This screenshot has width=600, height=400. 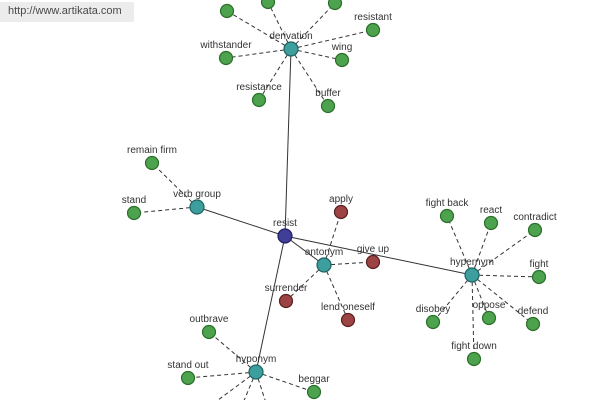 I want to click on node-fight_down, so click(x=474, y=359).